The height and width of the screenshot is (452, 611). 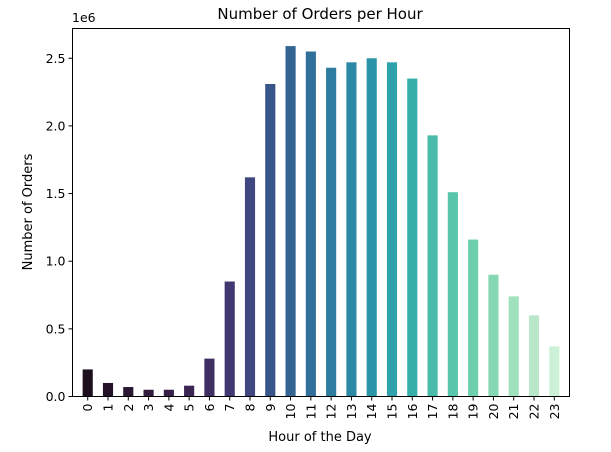 I want to click on y-axis-label: Number of Orders, so click(x=28, y=211).